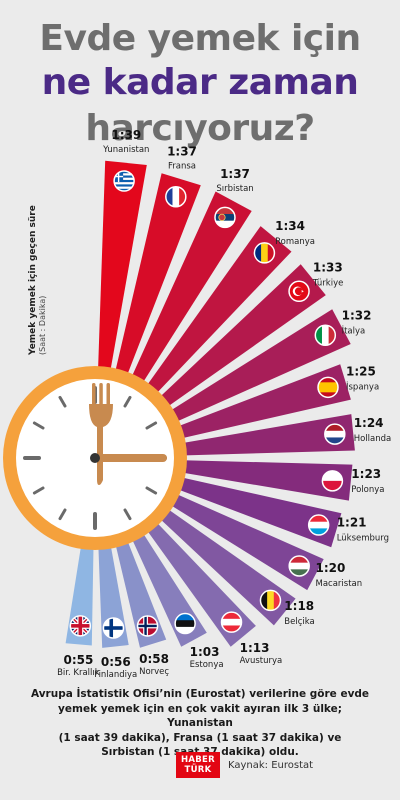 The height and width of the screenshot is (800, 400). I want to click on country-label: Lüksemburg, so click(363, 539).